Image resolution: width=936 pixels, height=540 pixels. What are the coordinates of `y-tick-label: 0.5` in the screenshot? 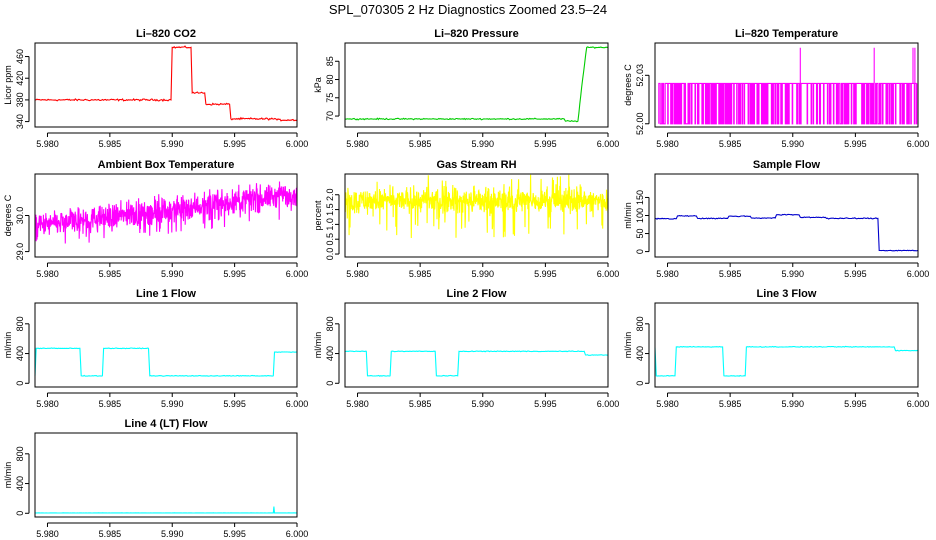 It's located at (330, 239).